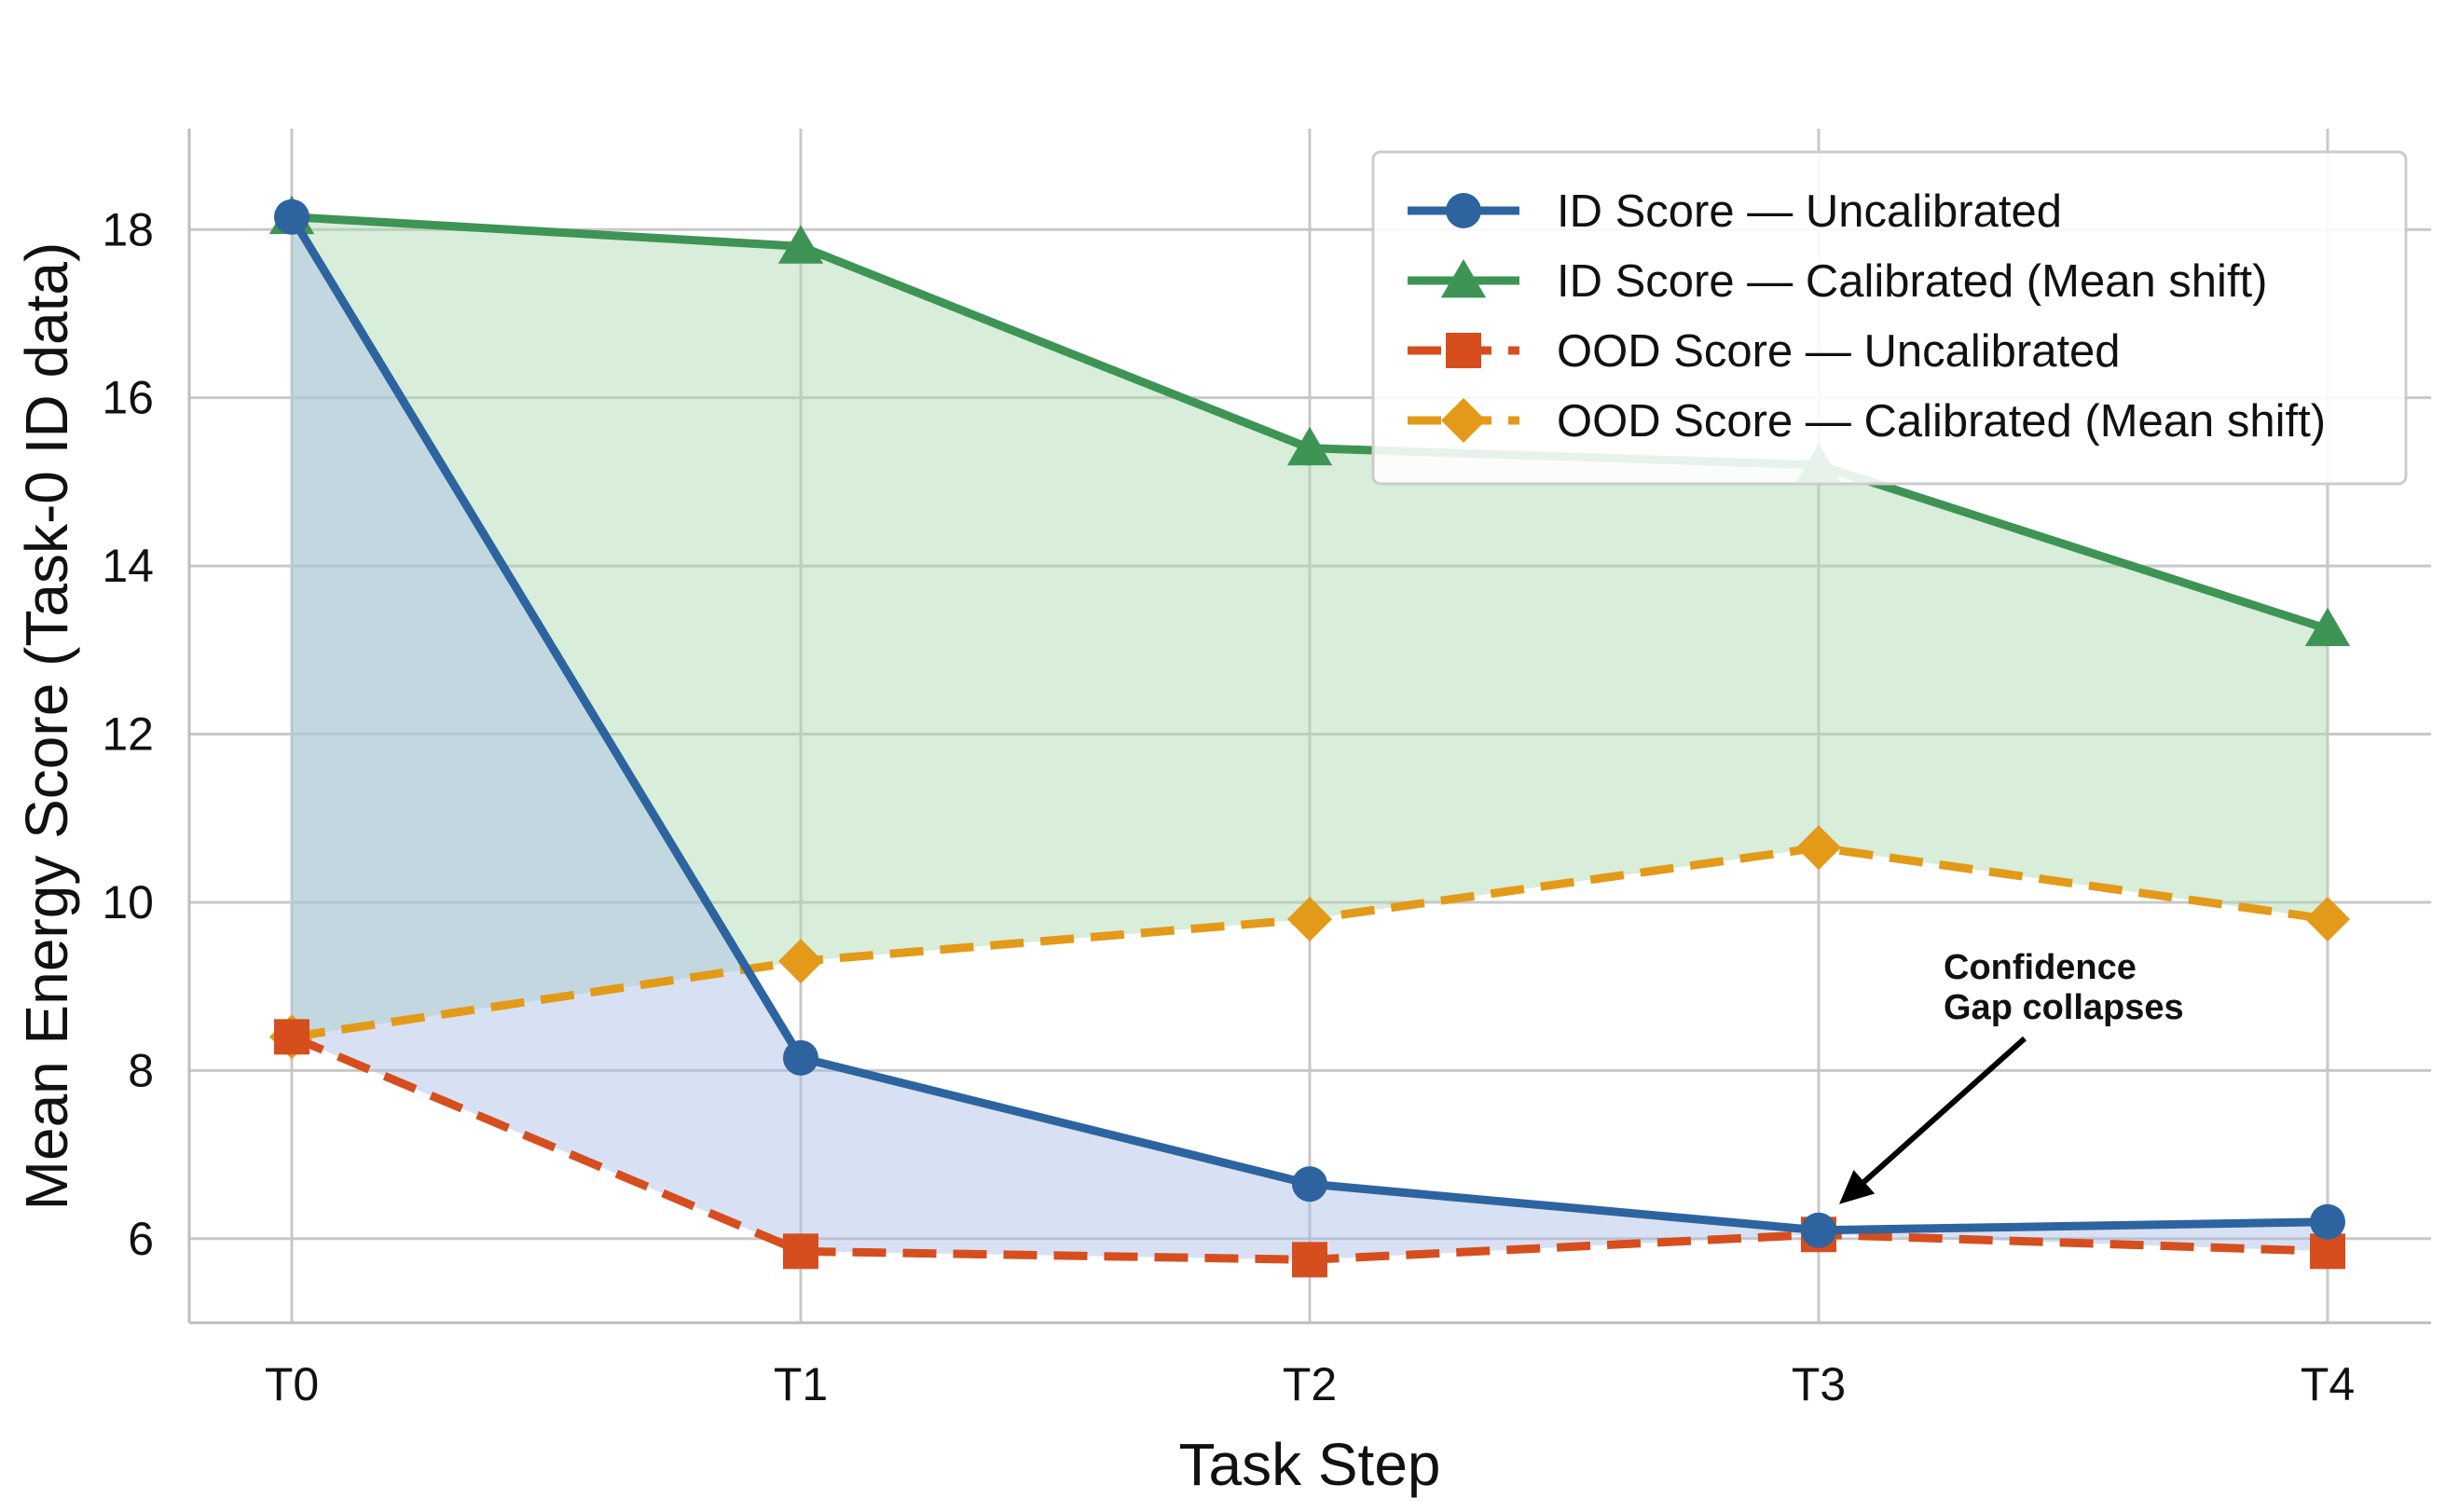  Describe the element at coordinates (1809, 211) in the screenshot. I see `legend-entry: ID Score — Uncalibrated` at that location.